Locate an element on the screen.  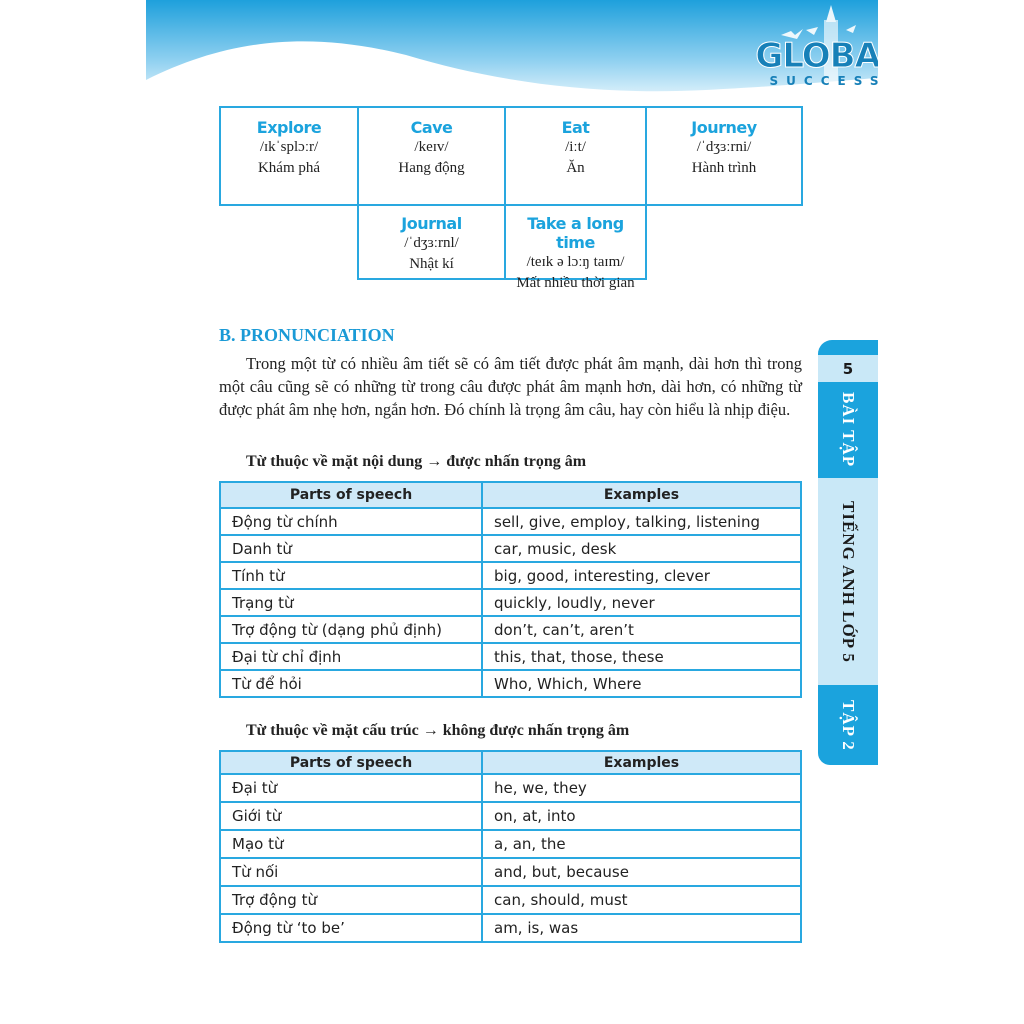
part-of-speech: Trợ động từ is located at coordinates (351, 900).